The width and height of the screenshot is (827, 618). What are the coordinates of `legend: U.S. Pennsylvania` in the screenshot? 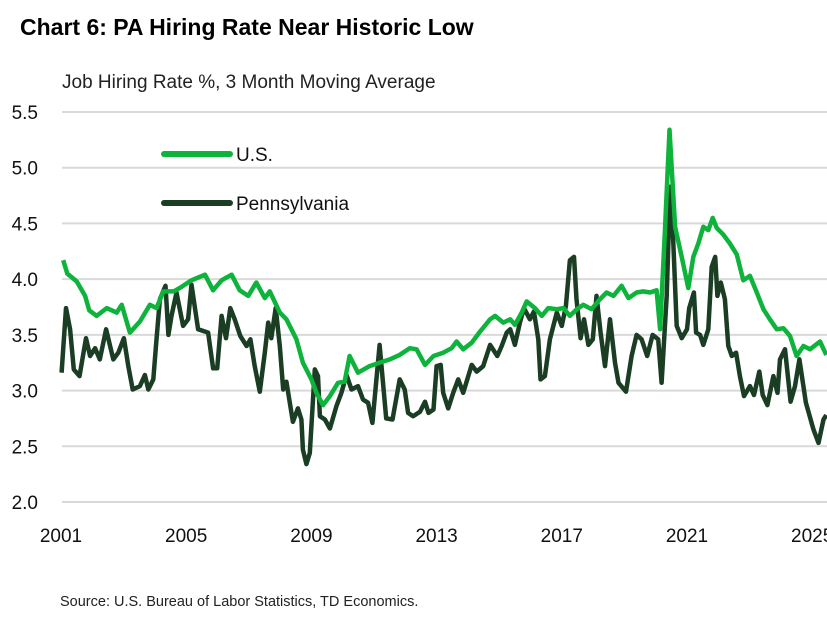 It's located at (255, 180).